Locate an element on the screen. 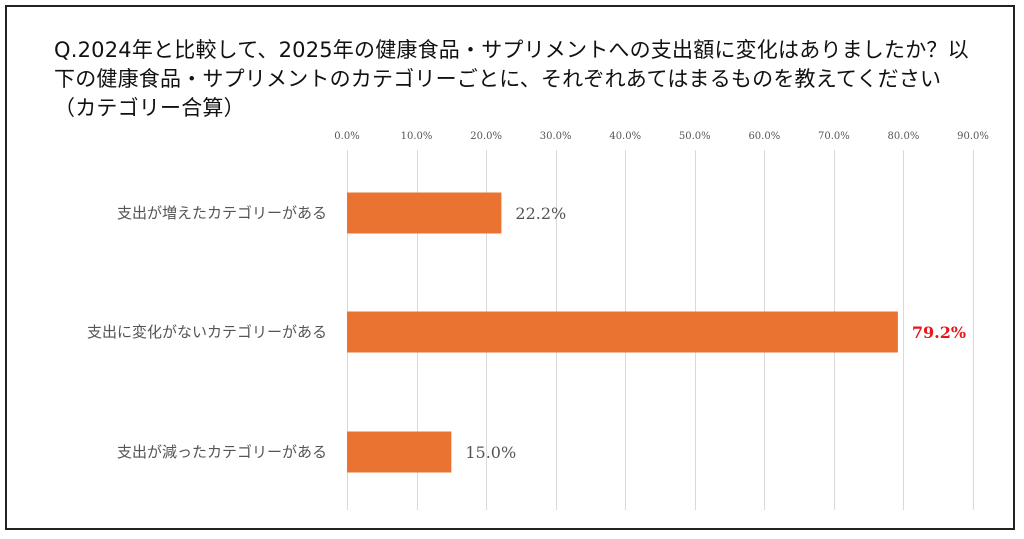 The width and height of the screenshot is (1024, 539). x-tick-label: 20.0% is located at coordinates (486, 136).